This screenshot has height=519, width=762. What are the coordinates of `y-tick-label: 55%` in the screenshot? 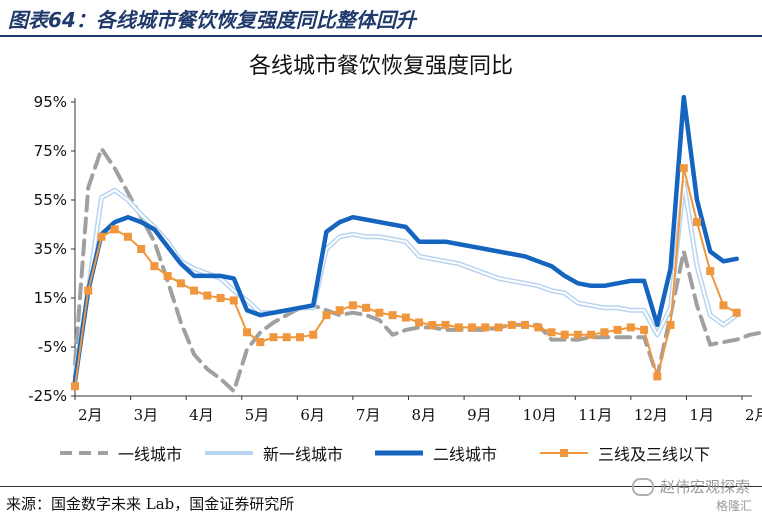 It's located at (50, 200).